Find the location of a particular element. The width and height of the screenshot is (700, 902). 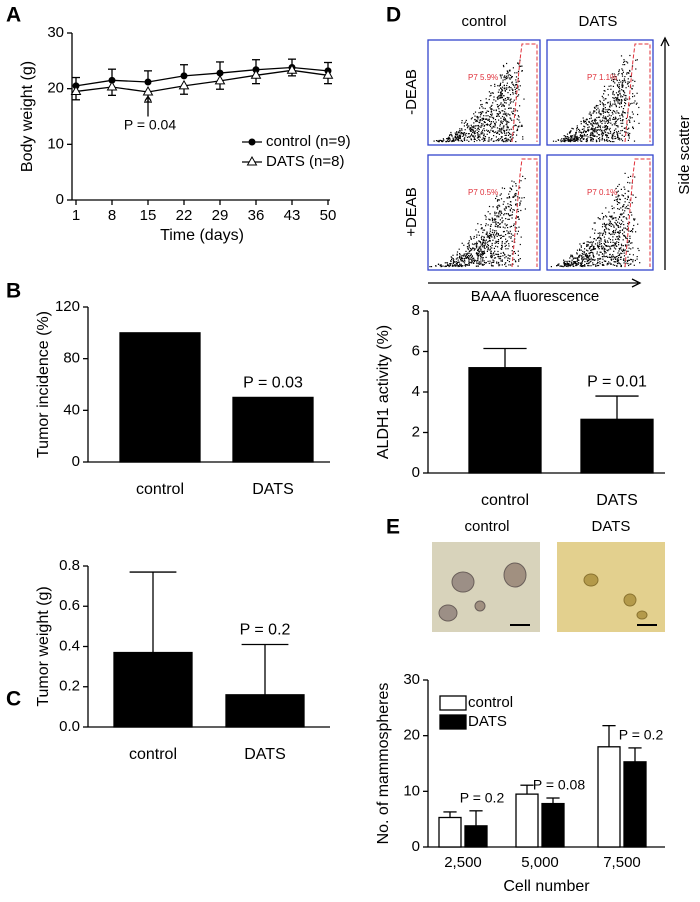

legend-swatch is located at coordinates (453, 703).